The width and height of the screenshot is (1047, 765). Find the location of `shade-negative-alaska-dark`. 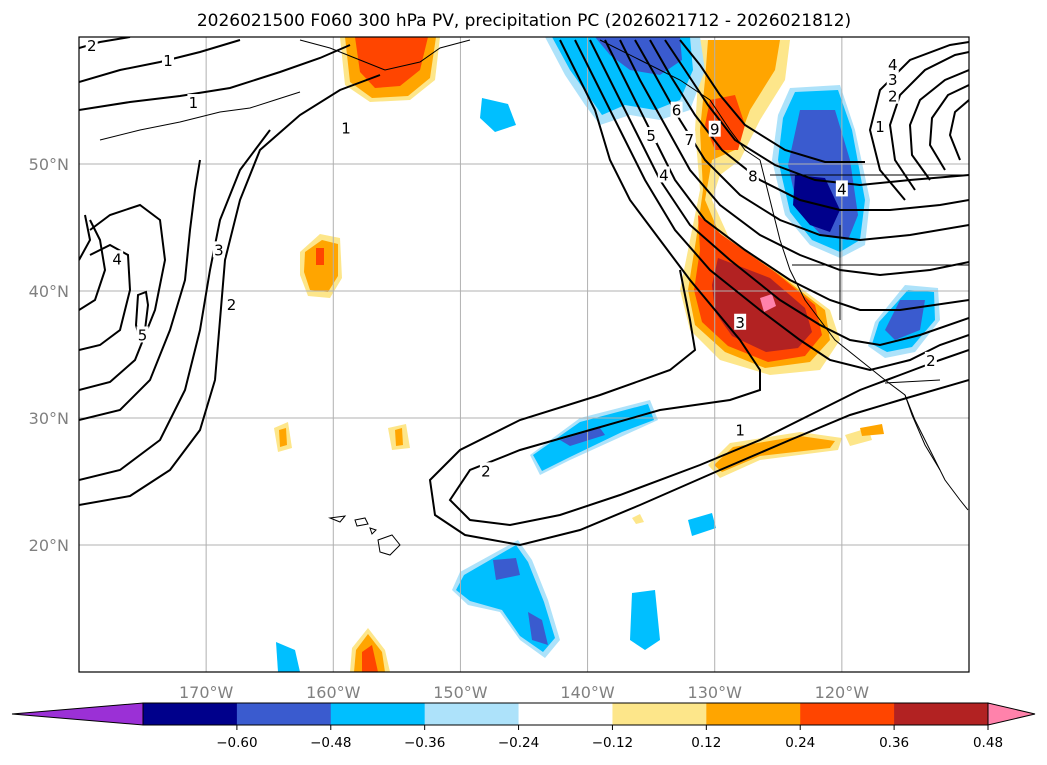

shade-negative-alaska-dark is located at coordinates (638, 56).